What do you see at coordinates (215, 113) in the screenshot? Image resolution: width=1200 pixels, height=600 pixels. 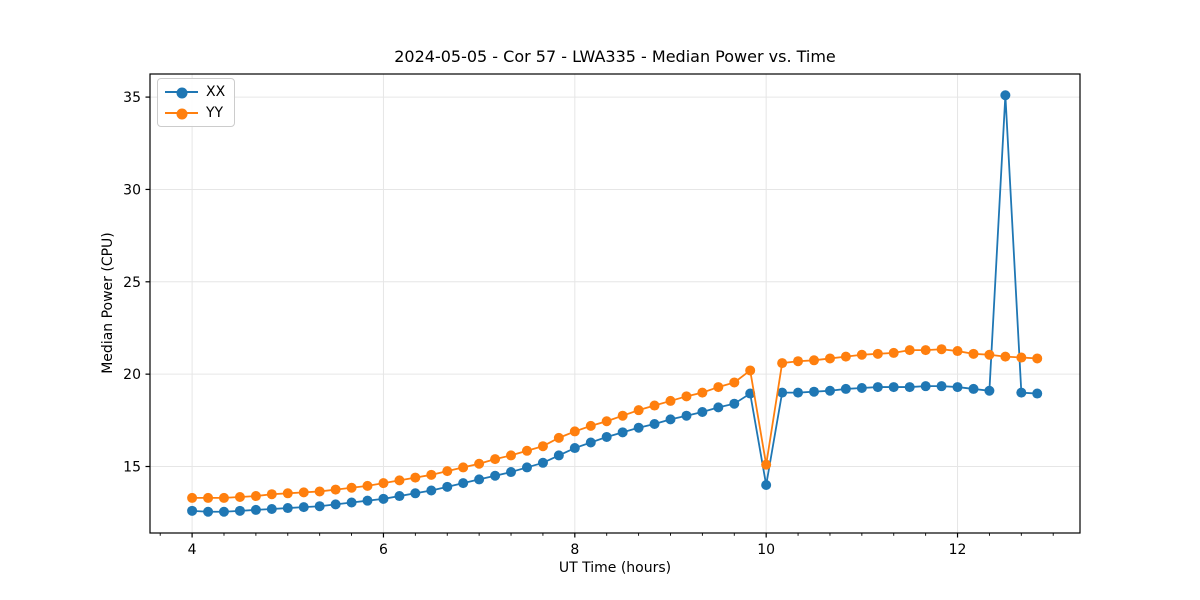 I see `legend-label-yy: YY` at bounding box center [215, 113].